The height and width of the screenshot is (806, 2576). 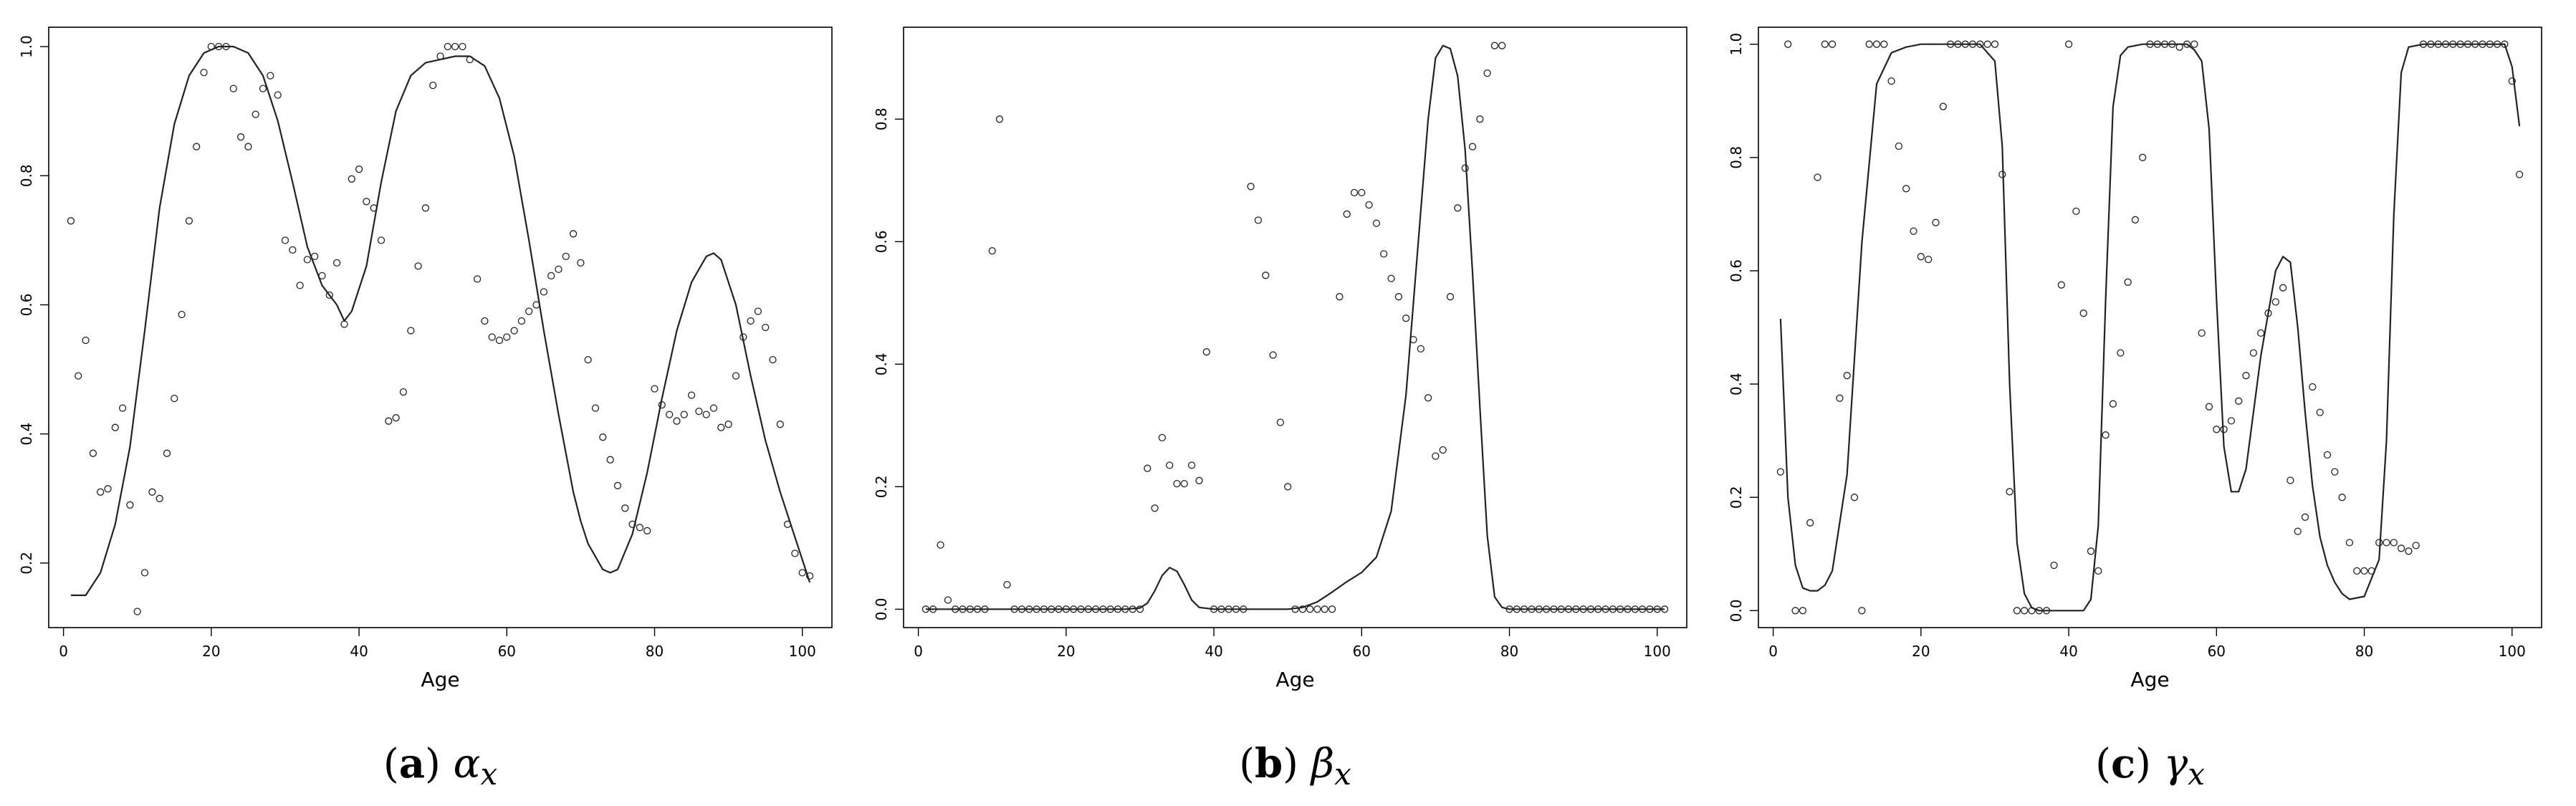 What do you see at coordinates (1269, 763) in the screenshot?
I see `caption-letter: b` at bounding box center [1269, 763].